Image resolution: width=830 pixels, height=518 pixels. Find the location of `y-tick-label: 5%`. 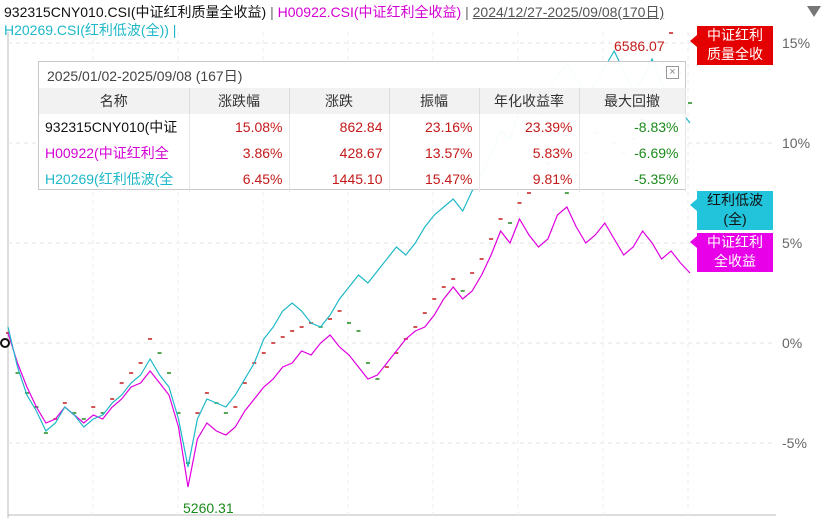

y-tick-label: 5% is located at coordinates (792, 243).